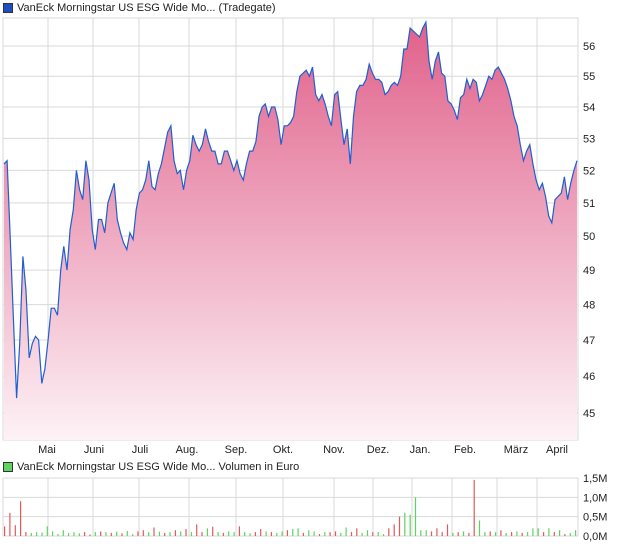 This screenshot has height=546, width=620. What do you see at coordinates (290, 507) in the screenshot?
I see `volume-plot-frame` at bounding box center [290, 507].